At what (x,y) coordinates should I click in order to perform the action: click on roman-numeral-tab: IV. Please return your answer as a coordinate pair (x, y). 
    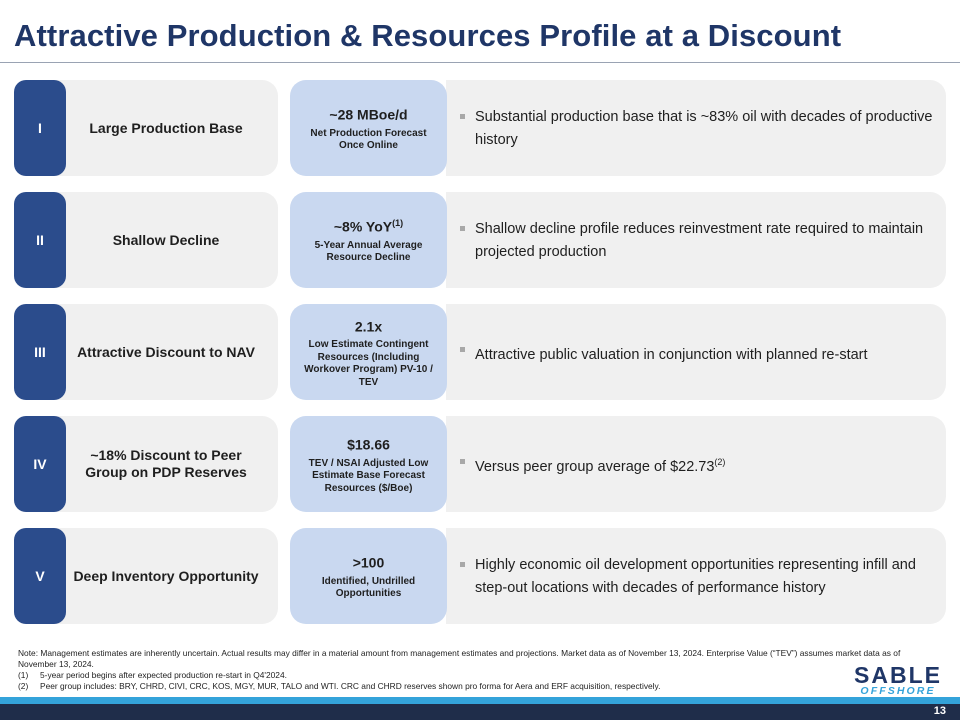
    Looking at the image, I should click on (40, 464).